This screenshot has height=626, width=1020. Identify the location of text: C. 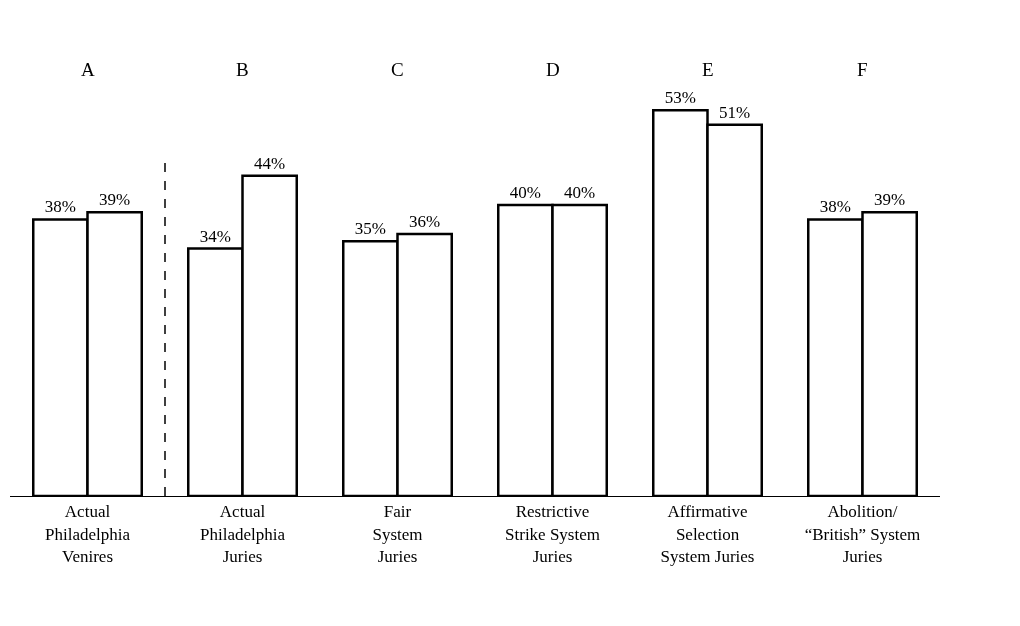
(397, 69).